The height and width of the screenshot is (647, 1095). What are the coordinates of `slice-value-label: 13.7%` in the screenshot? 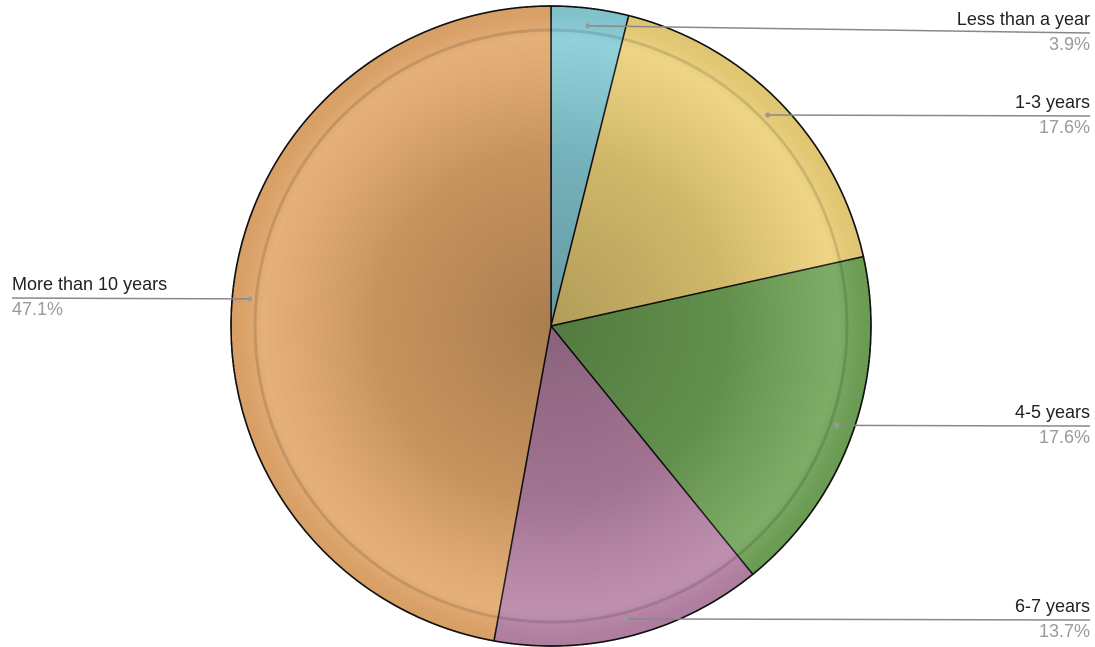 It's located at (1064, 631).